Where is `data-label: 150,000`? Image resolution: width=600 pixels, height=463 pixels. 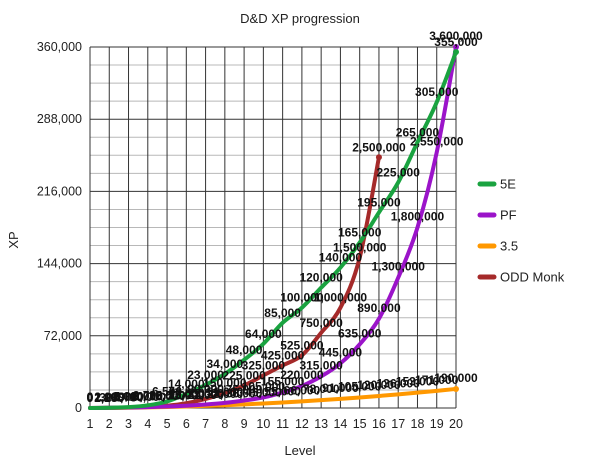
data-label: 150,000 is located at coordinates (225, 383).